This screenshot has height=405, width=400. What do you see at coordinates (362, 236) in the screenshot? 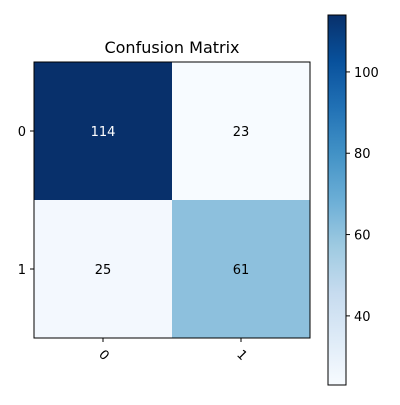
I see `colorbar-tick-label: 60` at bounding box center [362, 236].